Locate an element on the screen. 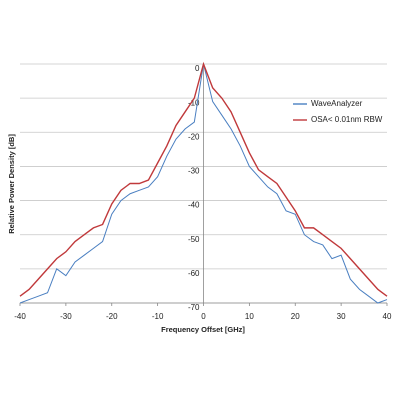 This screenshot has width=400, height=400. x-axis-title: Frequency Offset [GHz] is located at coordinates (203, 329).